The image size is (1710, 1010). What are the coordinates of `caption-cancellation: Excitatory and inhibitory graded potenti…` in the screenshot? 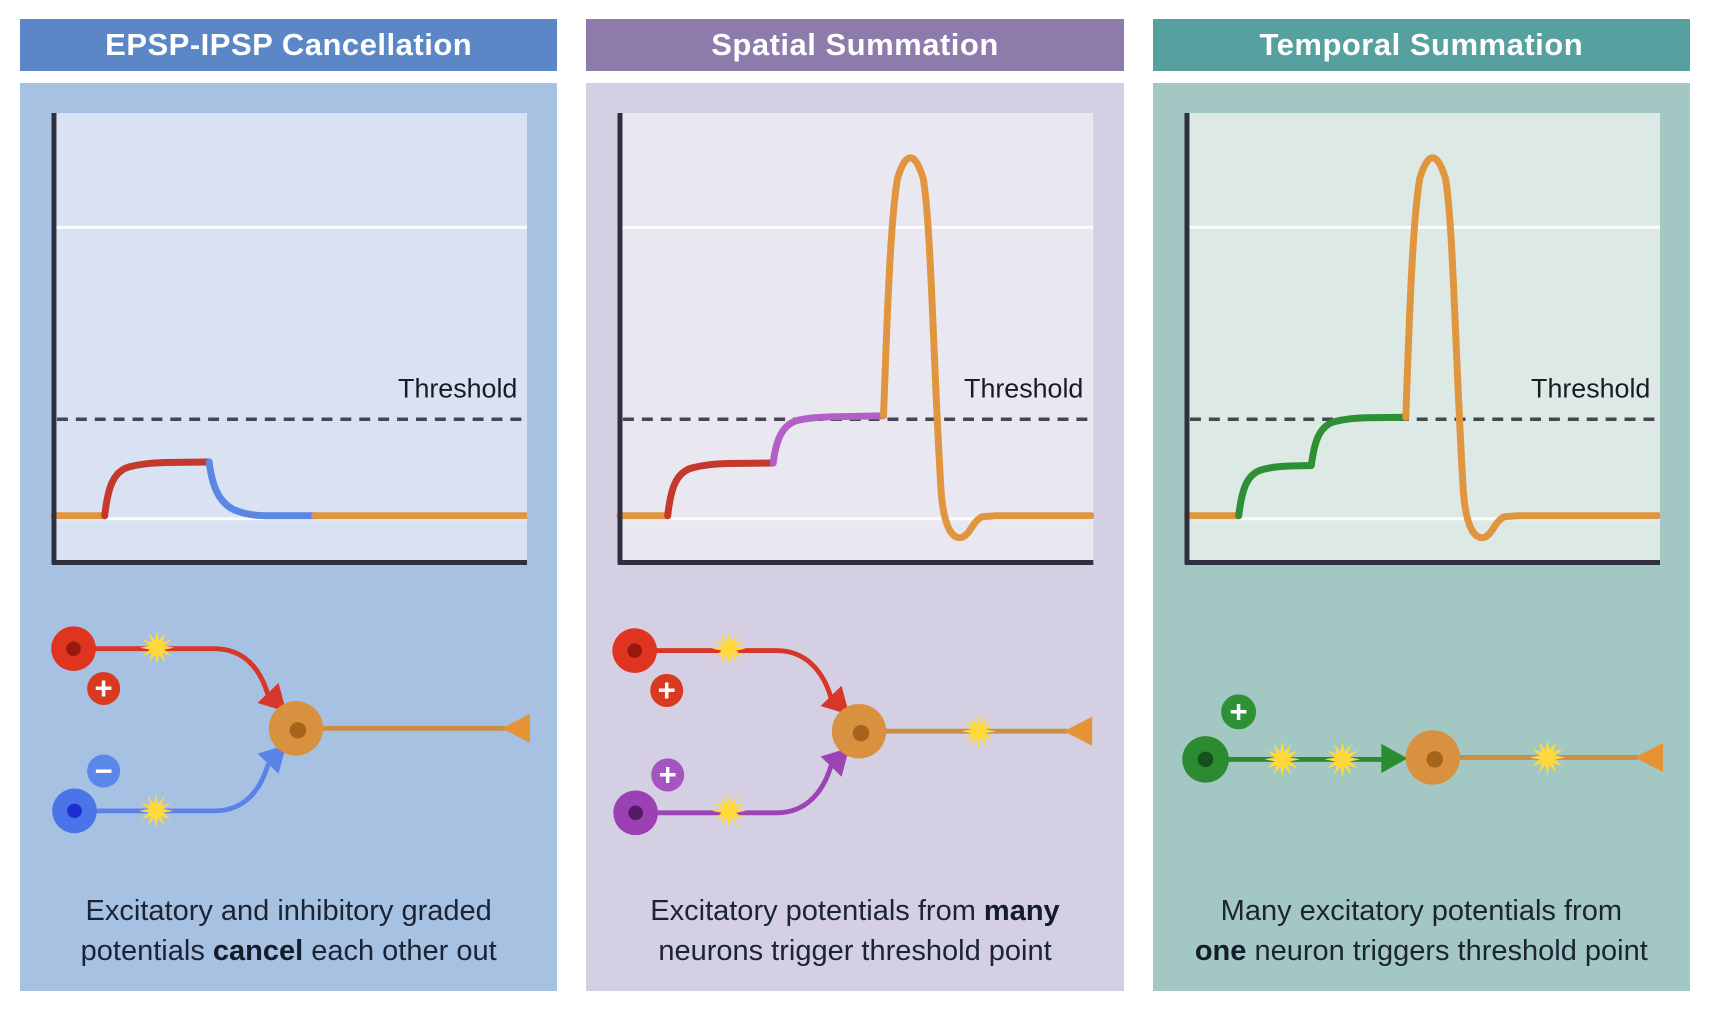 It's located at (288, 941).